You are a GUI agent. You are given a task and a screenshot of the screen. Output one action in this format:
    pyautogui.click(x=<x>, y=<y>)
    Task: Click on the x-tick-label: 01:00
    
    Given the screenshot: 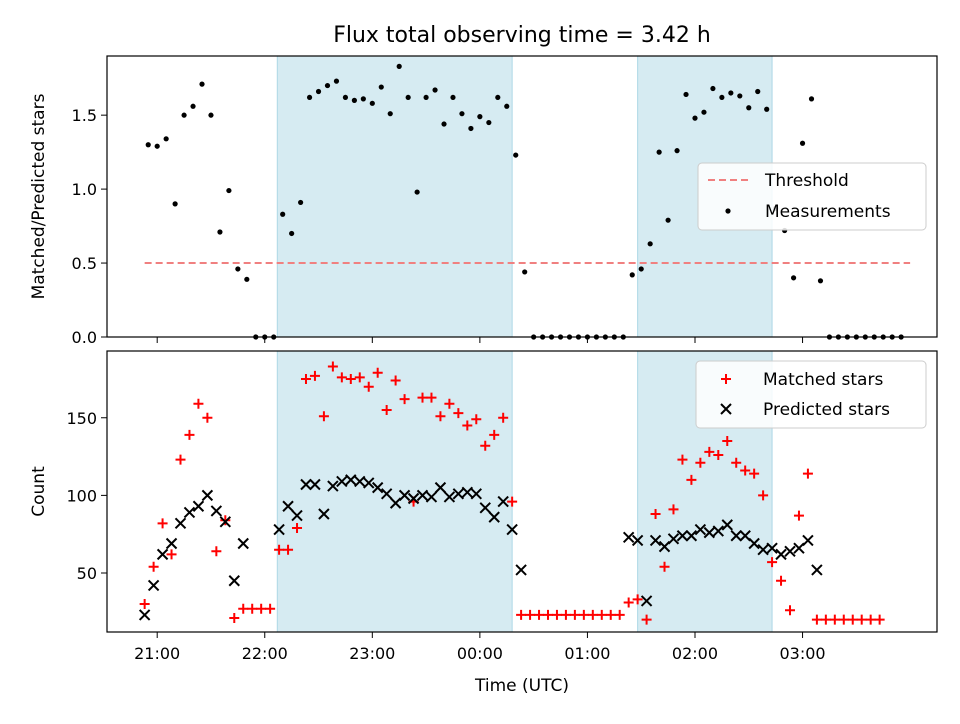 What is the action you would take?
    pyautogui.click(x=587, y=653)
    